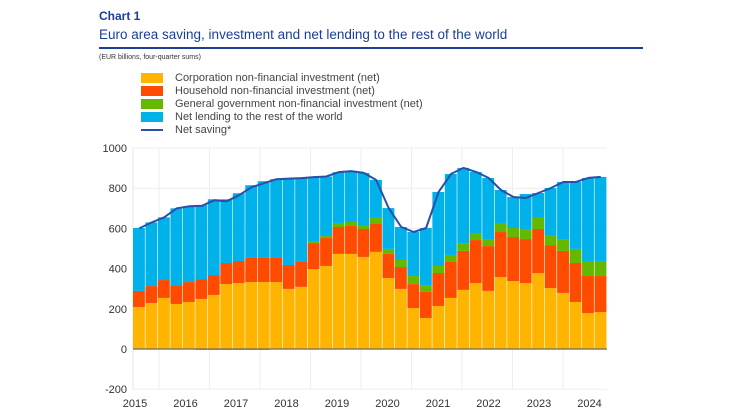 The image size is (730, 410). I want to click on legend-swatch-household, so click(152, 90).